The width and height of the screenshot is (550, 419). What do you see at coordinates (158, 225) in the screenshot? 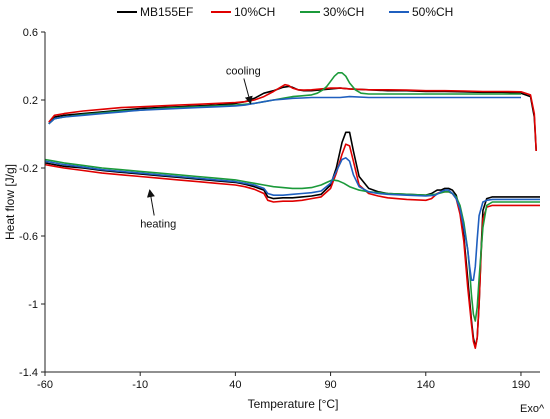
I see `annotation-heating: heating` at bounding box center [158, 225].